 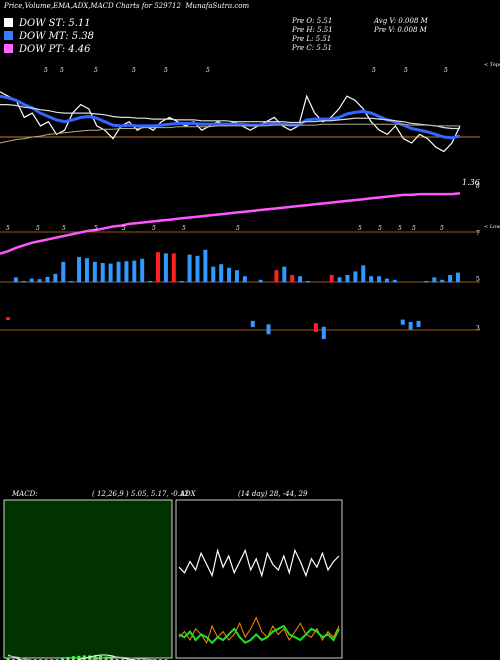 I want to click on axis-tick: 8, so click(x=478, y=186).